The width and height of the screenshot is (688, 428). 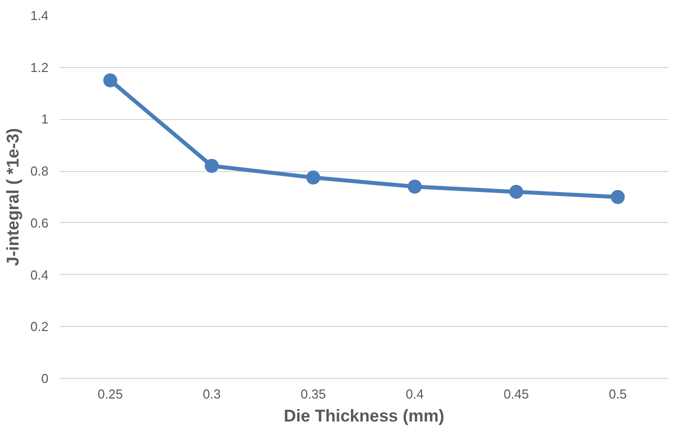 What do you see at coordinates (364, 416) in the screenshot?
I see `x-axis-title: Die Thickness (mm)` at bounding box center [364, 416].